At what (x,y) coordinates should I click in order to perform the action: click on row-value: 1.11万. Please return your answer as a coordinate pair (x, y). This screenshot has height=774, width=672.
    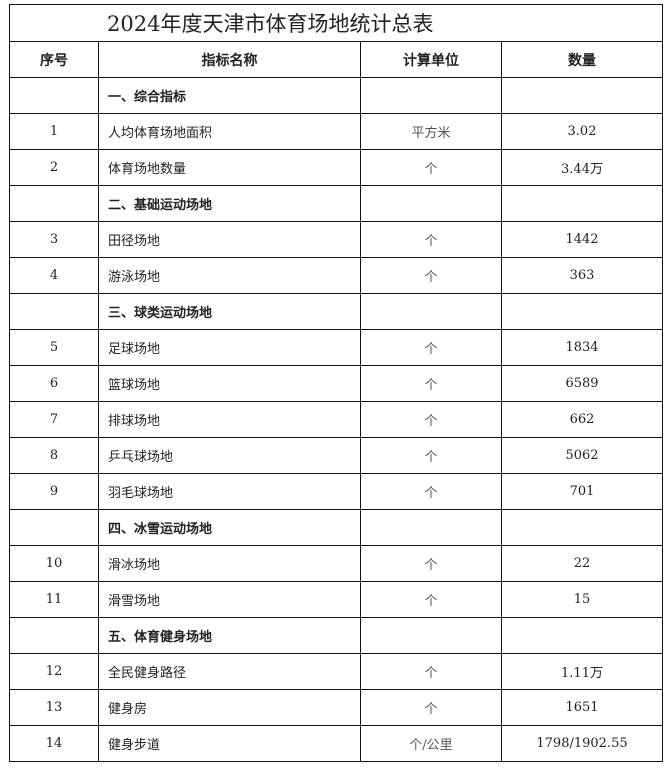
    Looking at the image, I should click on (582, 671).